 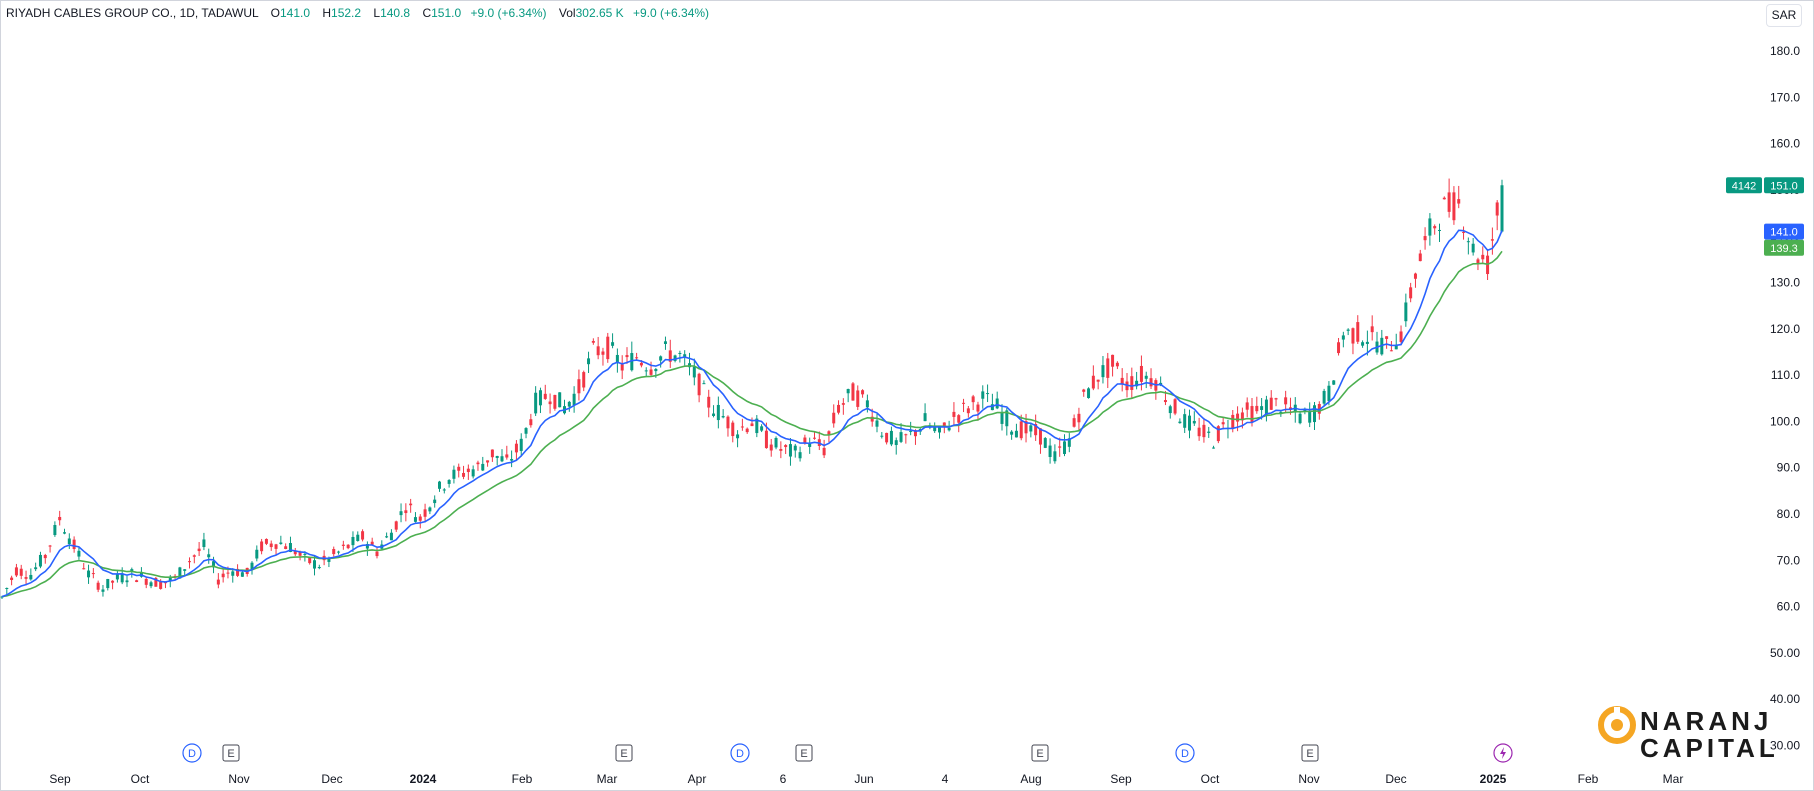 I want to click on x-tick-label: Feb, so click(x=1588, y=779).